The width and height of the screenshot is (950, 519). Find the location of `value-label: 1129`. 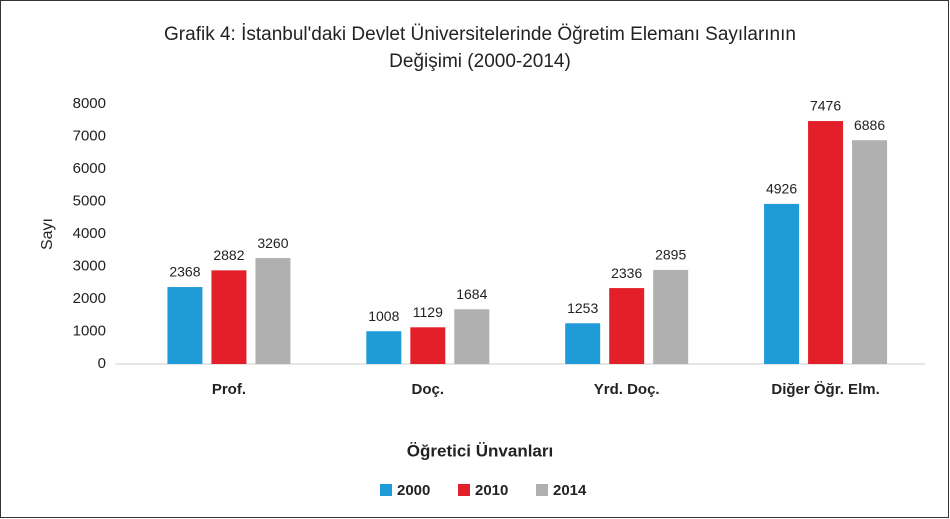

value-label: 1129 is located at coordinates (428, 312).